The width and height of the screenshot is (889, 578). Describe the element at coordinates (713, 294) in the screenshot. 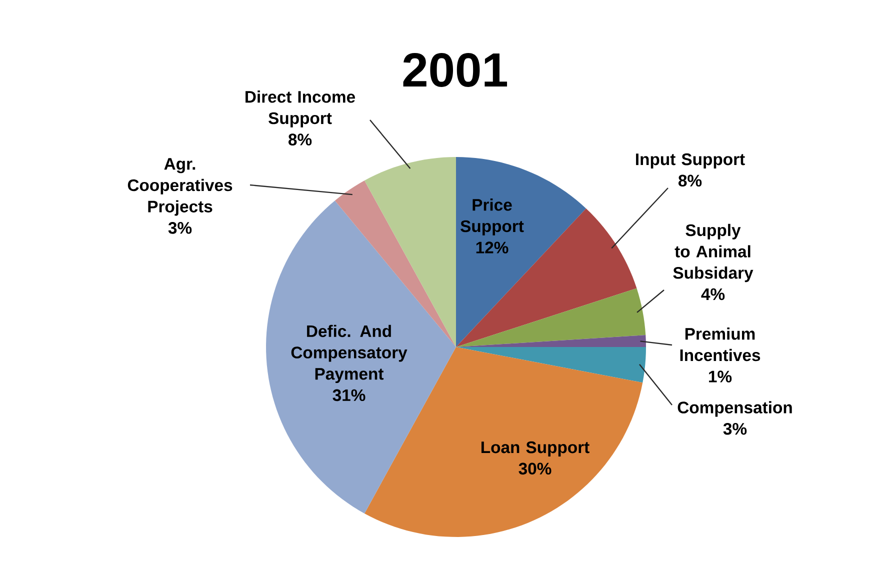

I see `data-label: 4%` at that location.